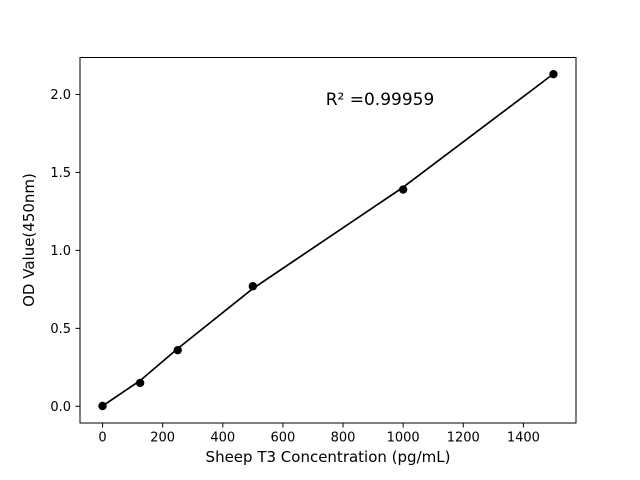  I want to click on x-tick-label: 800, so click(343, 438).